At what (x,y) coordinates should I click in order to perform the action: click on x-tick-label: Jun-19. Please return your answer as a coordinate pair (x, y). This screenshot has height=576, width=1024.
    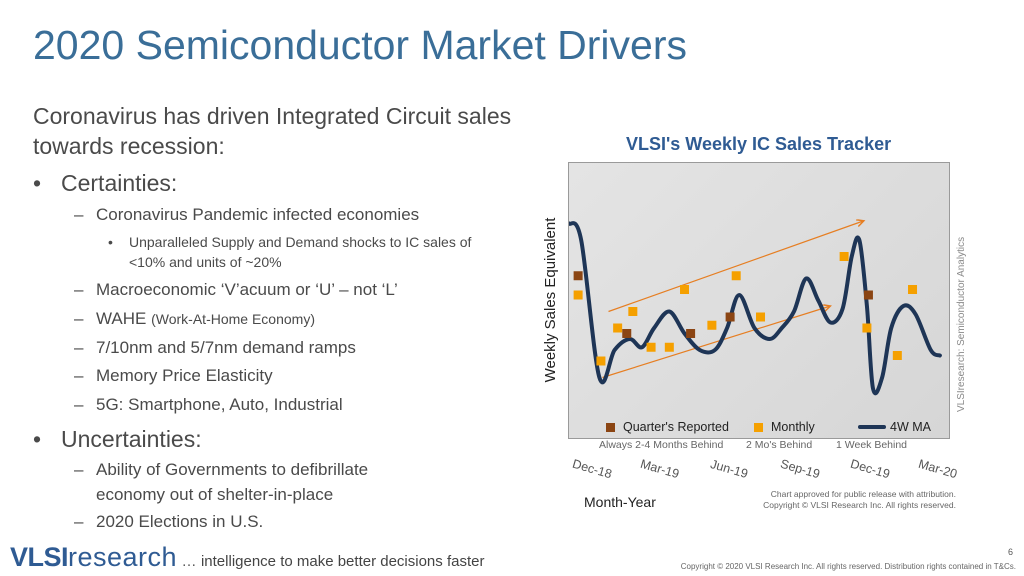
    Looking at the image, I should click on (729, 469).